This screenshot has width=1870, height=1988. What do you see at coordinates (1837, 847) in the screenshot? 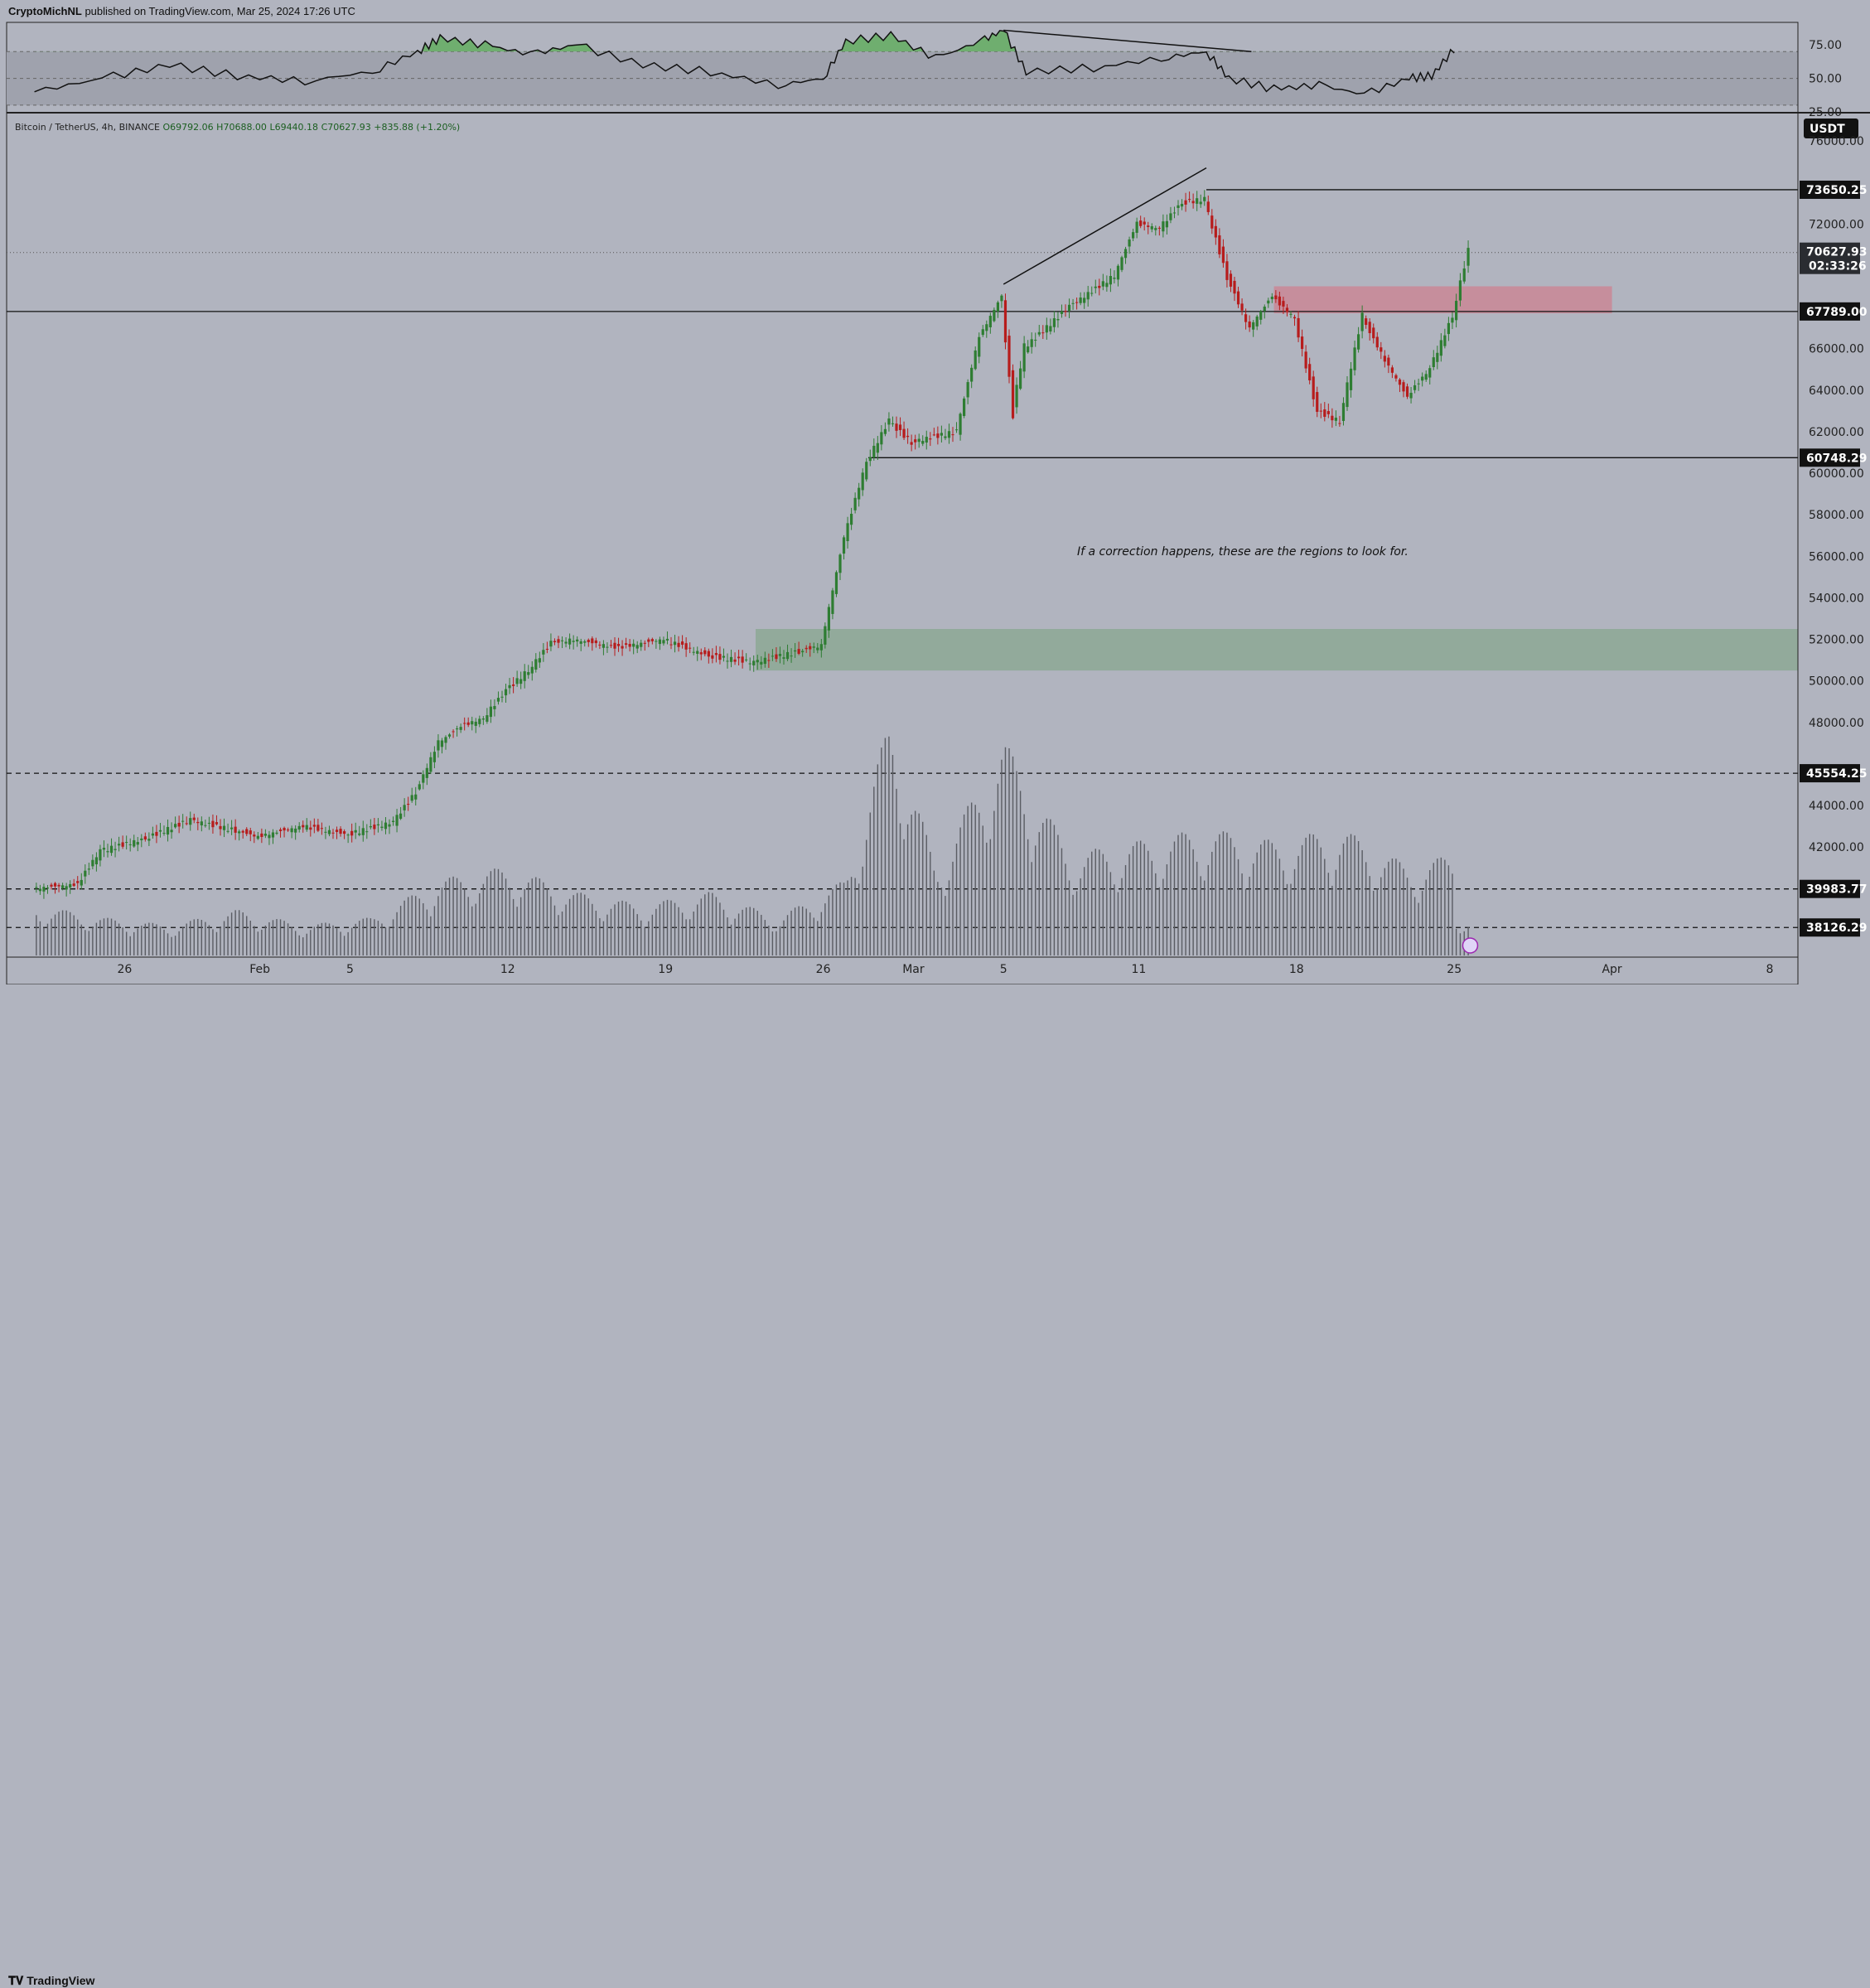
I see `price-tick-label: 42000.00` at bounding box center [1837, 847].